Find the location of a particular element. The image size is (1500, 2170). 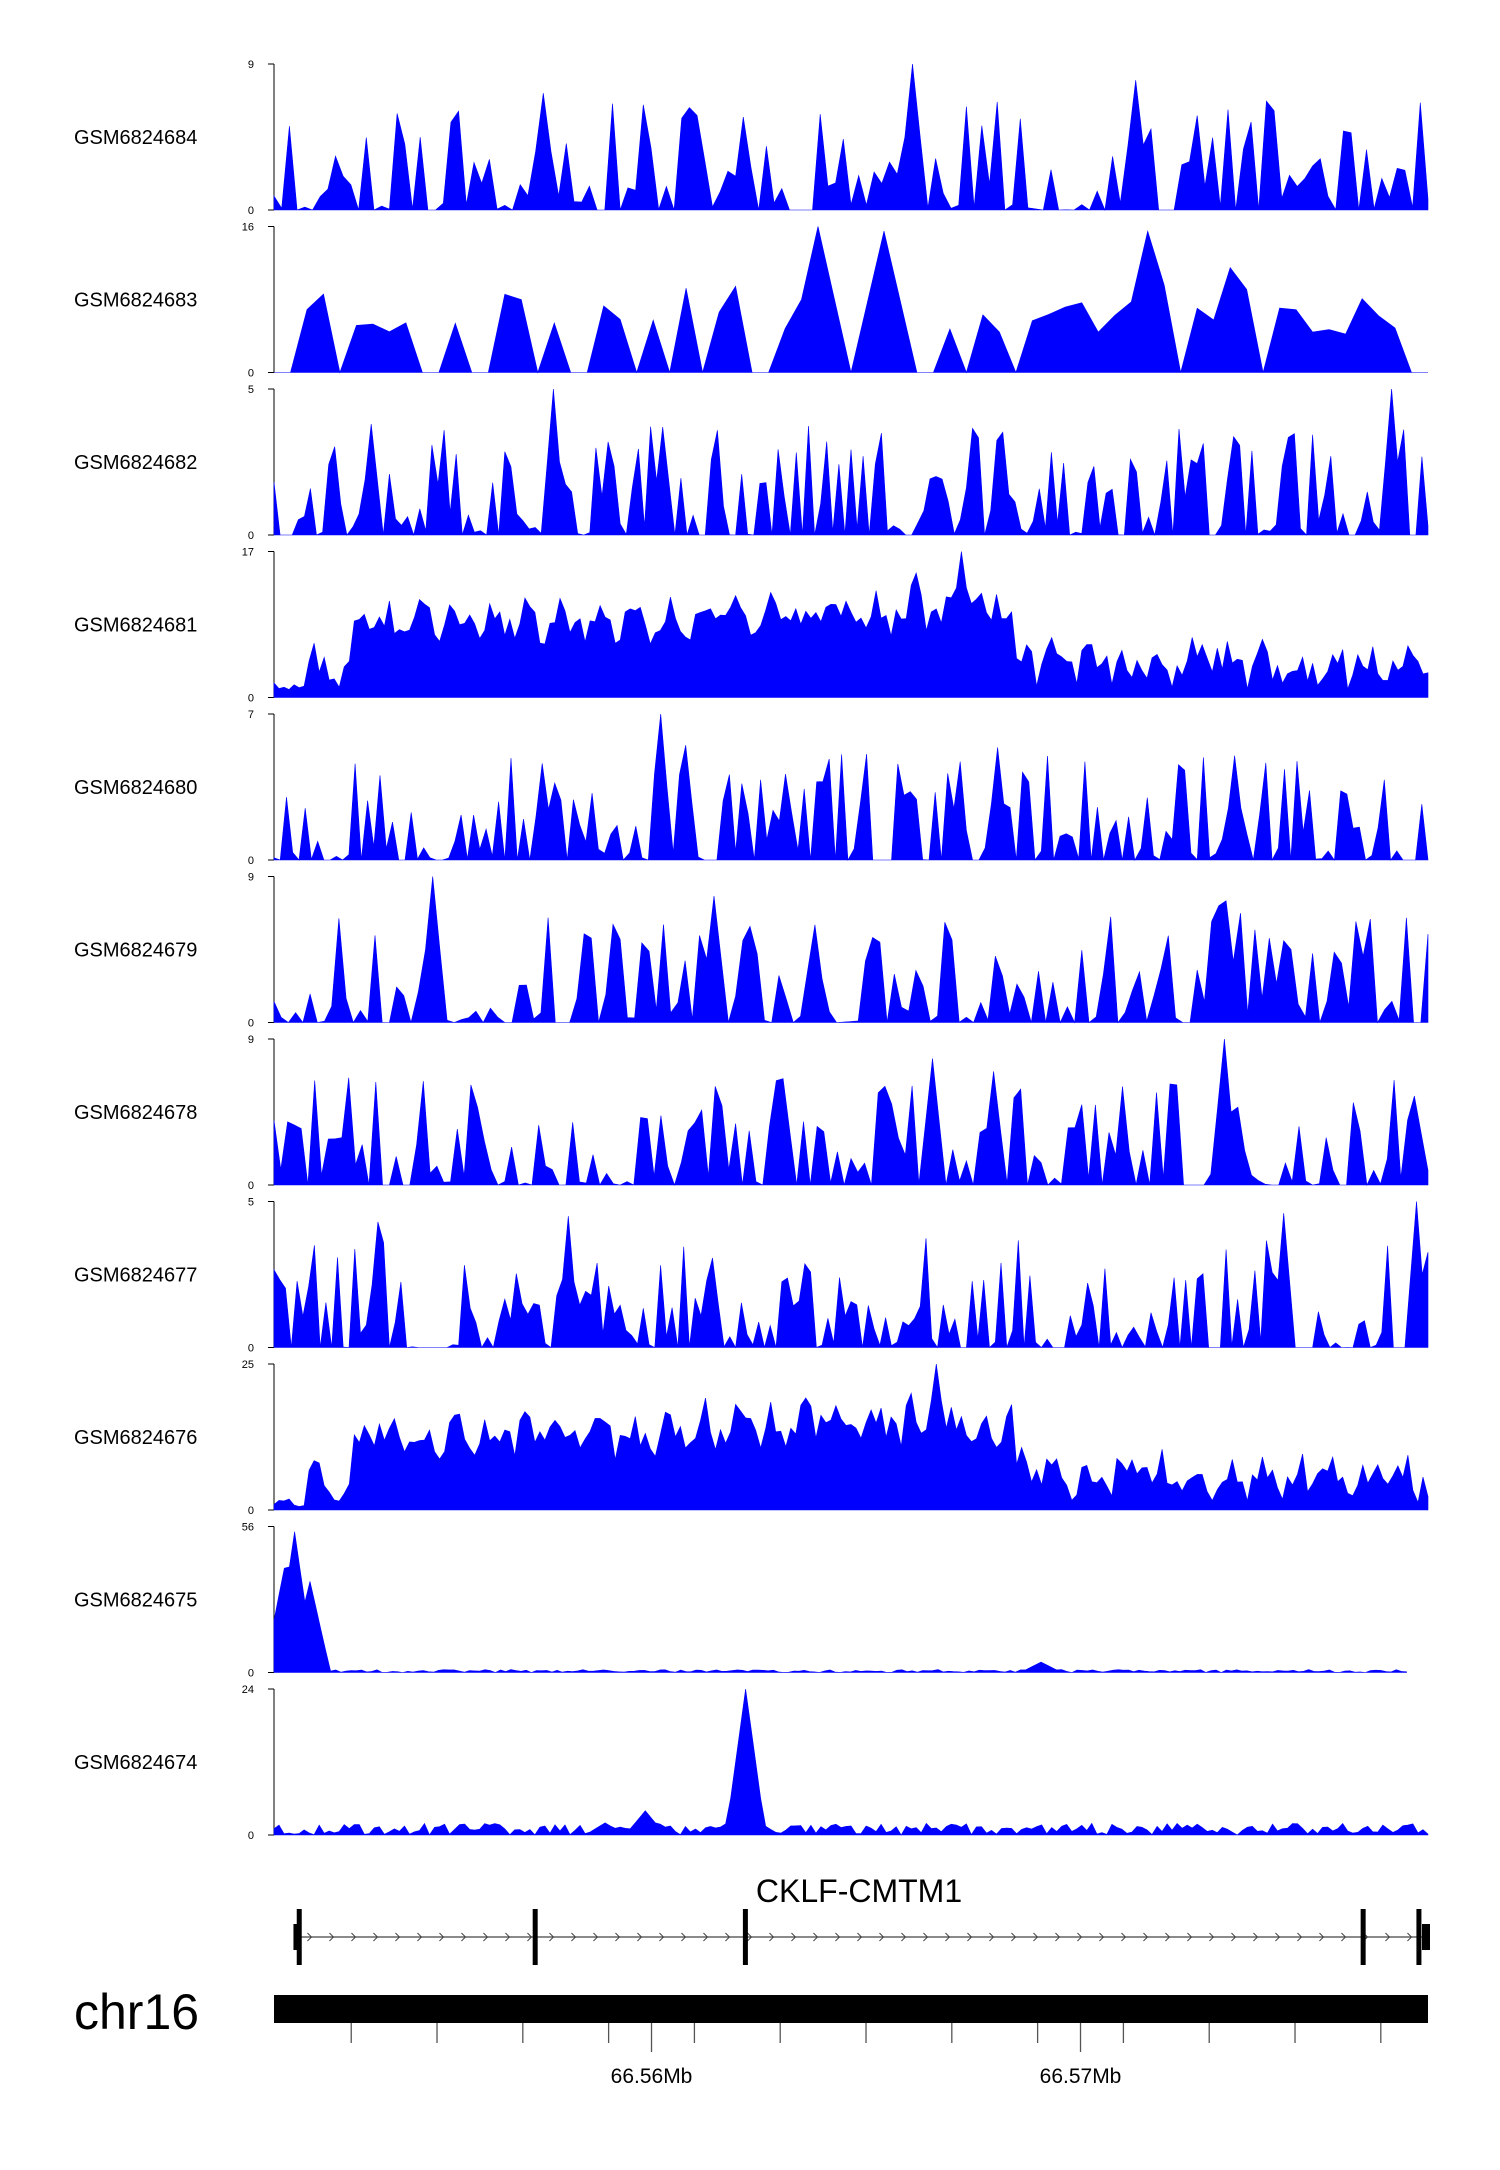

y-tick-label: 17 is located at coordinates (248, 553).